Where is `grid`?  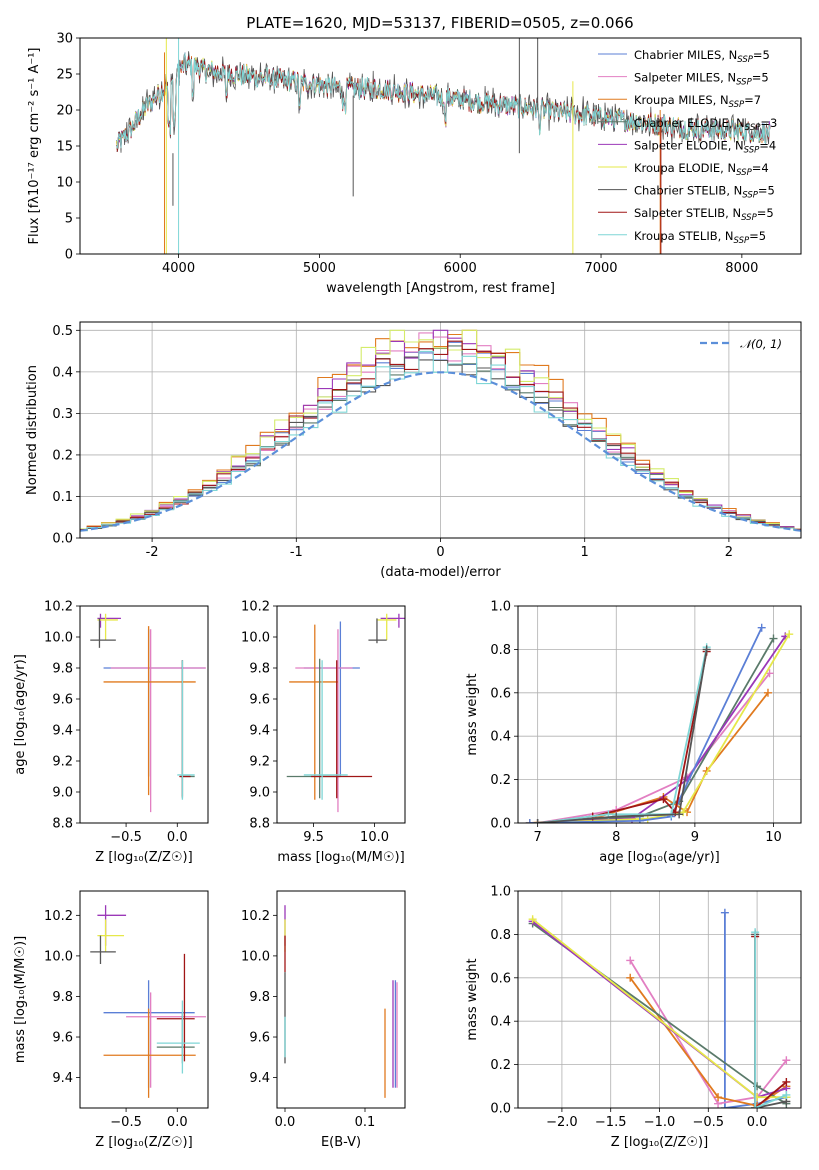
grid is located at coordinates (659, 999).